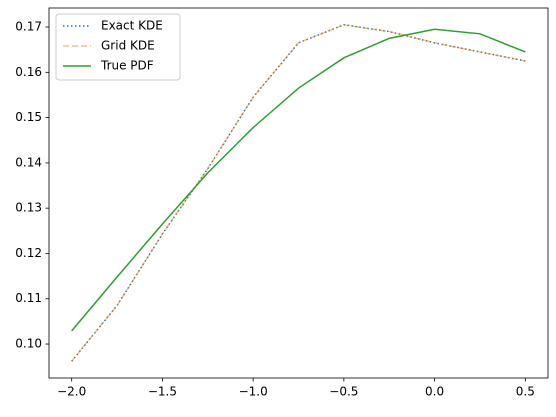 The height and width of the screenshot is (417, 556). Describe the element at coordinates (343, 392) in the screenshot. I see `x-tick-label: −0.5` at that location.